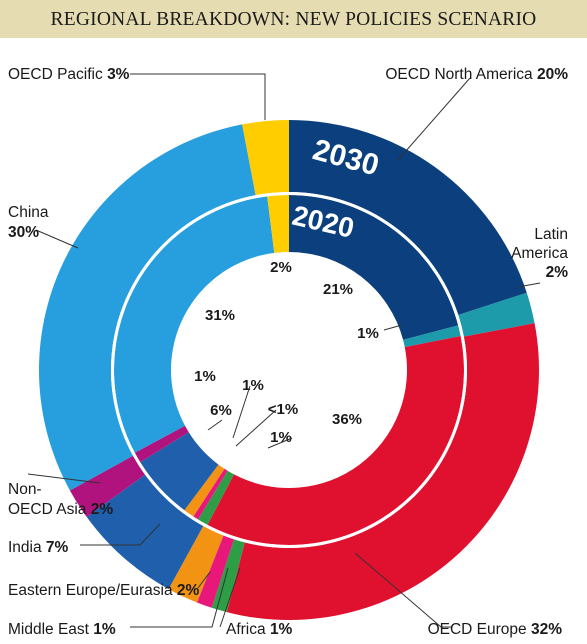  Describe the element at coordinates (496, 314) in the screenshot. I see `slice-2030-latin-america` at that location.